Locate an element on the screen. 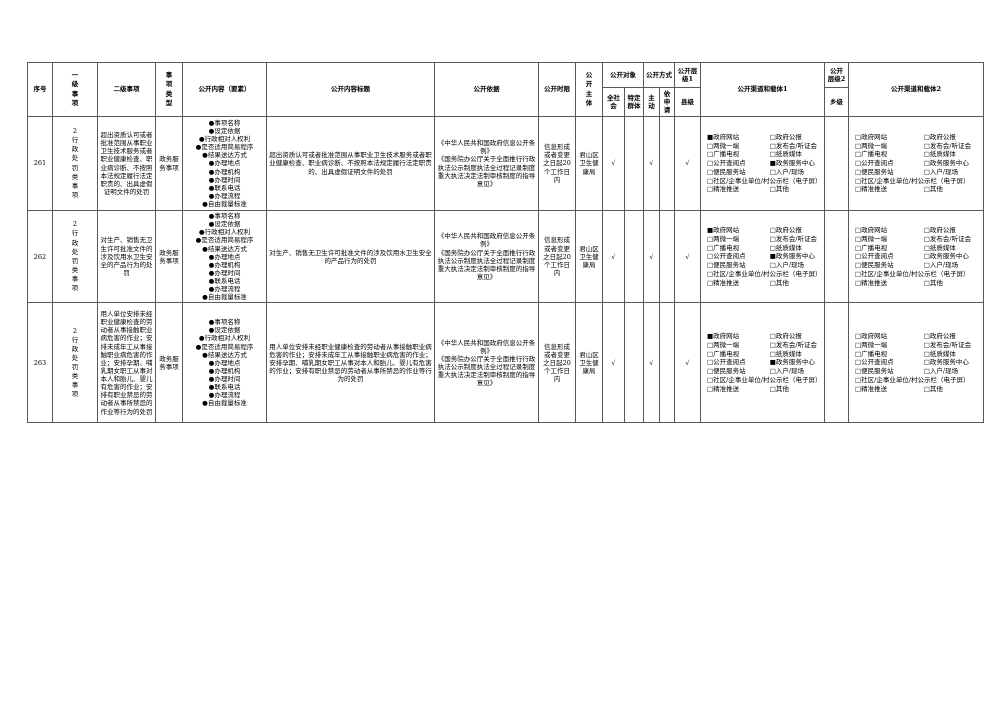 Image resolution: width=1000 pixels, height=706 pixels. header-channels1: 公开渠道和载体1 is located at coordinates (762, 89).